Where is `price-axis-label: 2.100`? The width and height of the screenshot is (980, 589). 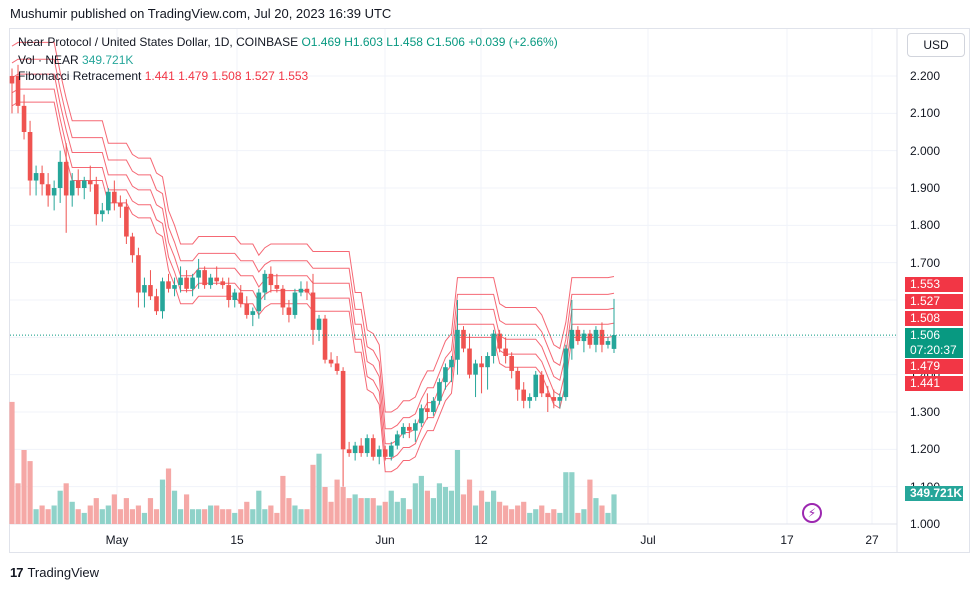 price-axis-label: 2.100 is located at coordinates (925, 113).